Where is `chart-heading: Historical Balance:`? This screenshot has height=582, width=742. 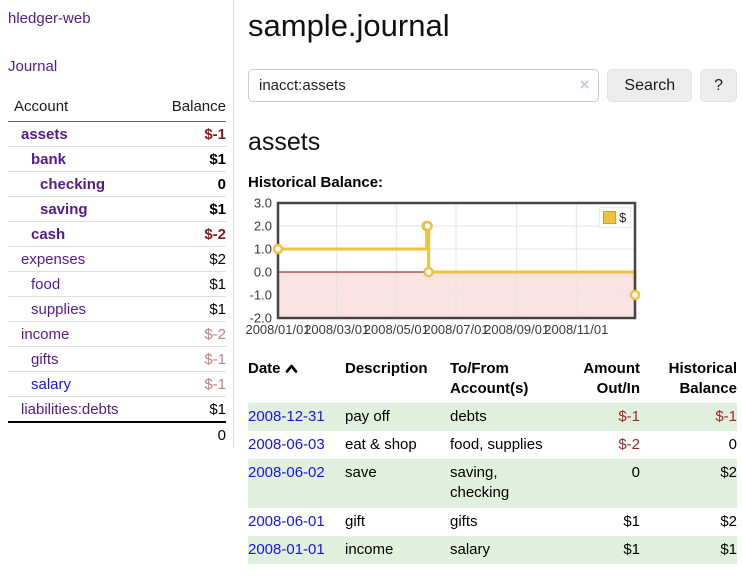 chart-heading: Historical Balance: is located at coordinates (316, 182).